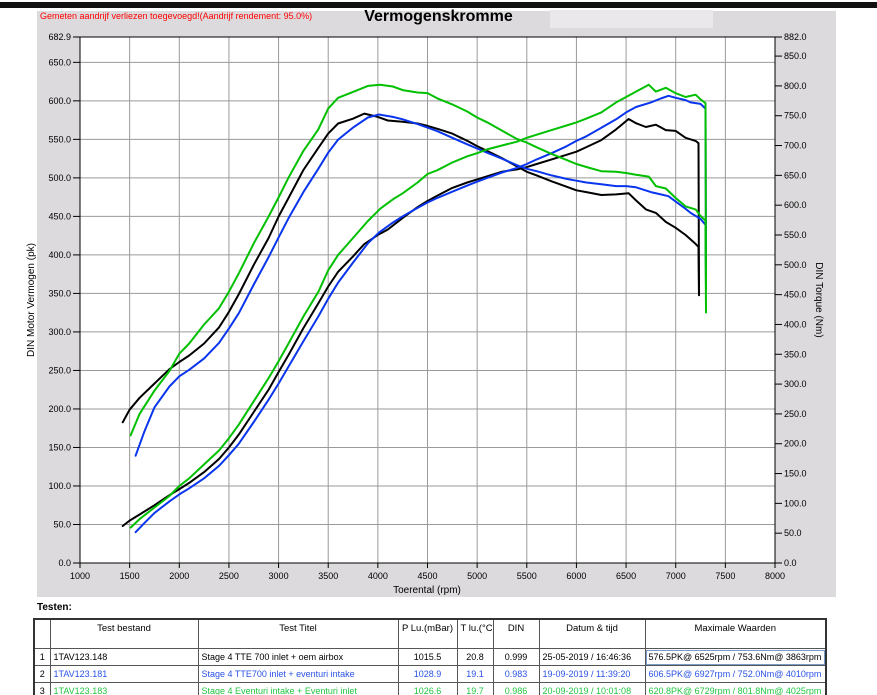  Describe the element at coordinates (59, 447) in the screenshot. I see `left-tick-label: 150.0` at that location.